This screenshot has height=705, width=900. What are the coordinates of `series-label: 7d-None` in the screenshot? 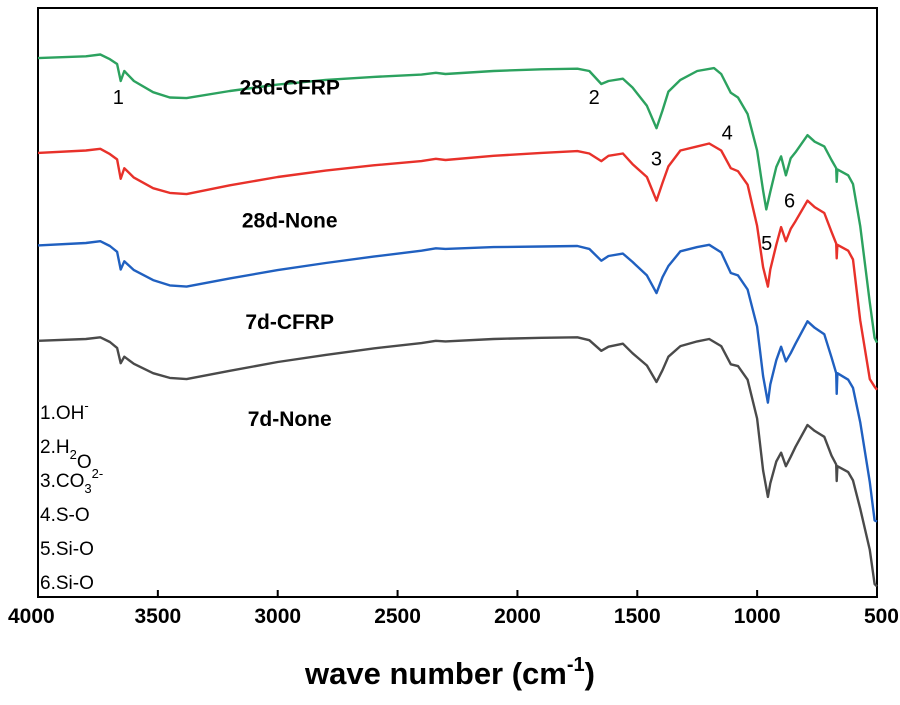 It's located at (290, 419).